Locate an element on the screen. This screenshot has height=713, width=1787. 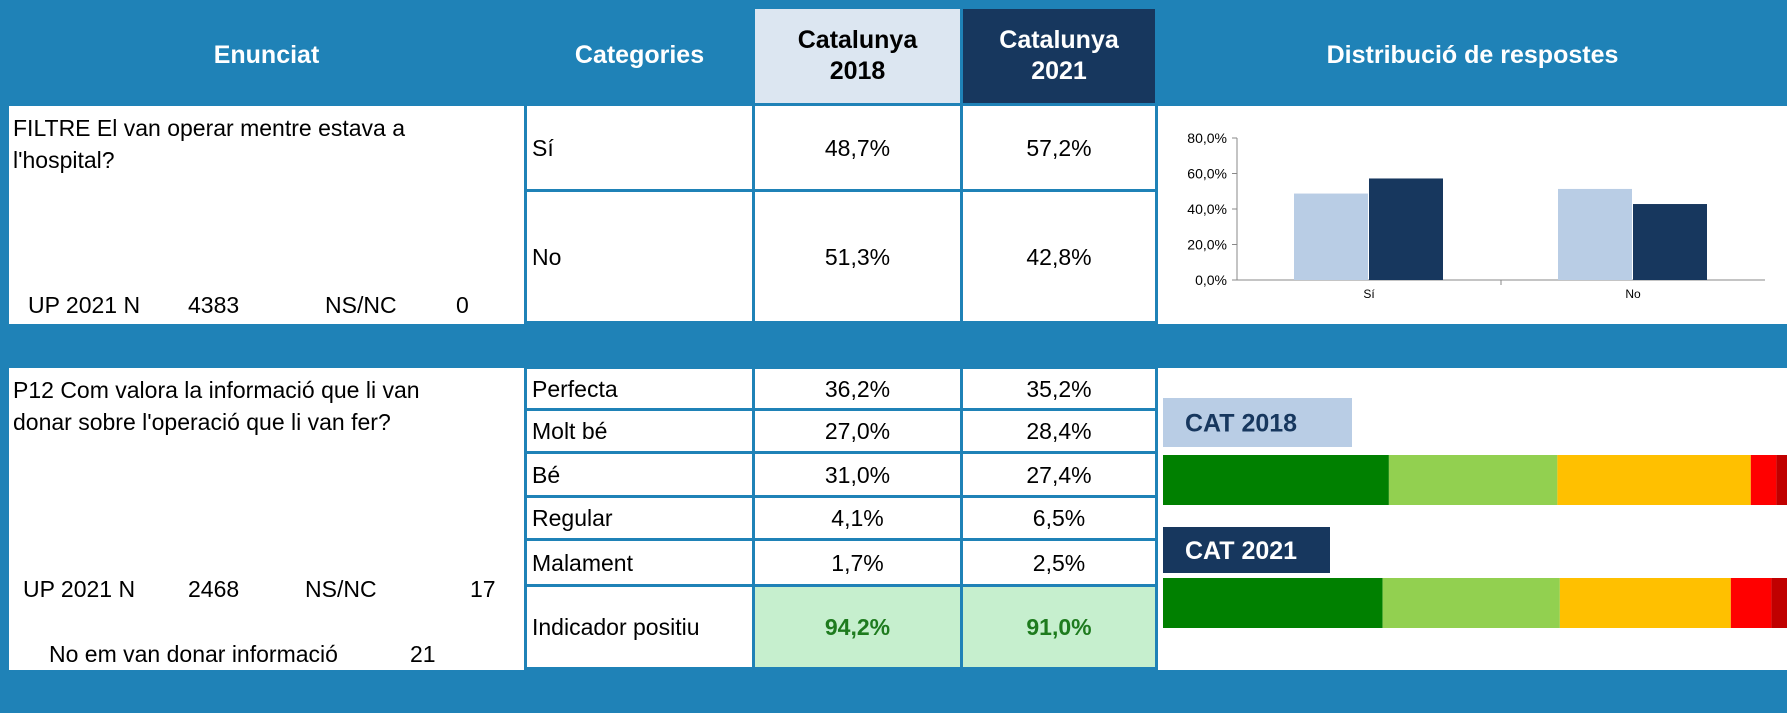
value: 4,1% is located at coordinates (857, 518).